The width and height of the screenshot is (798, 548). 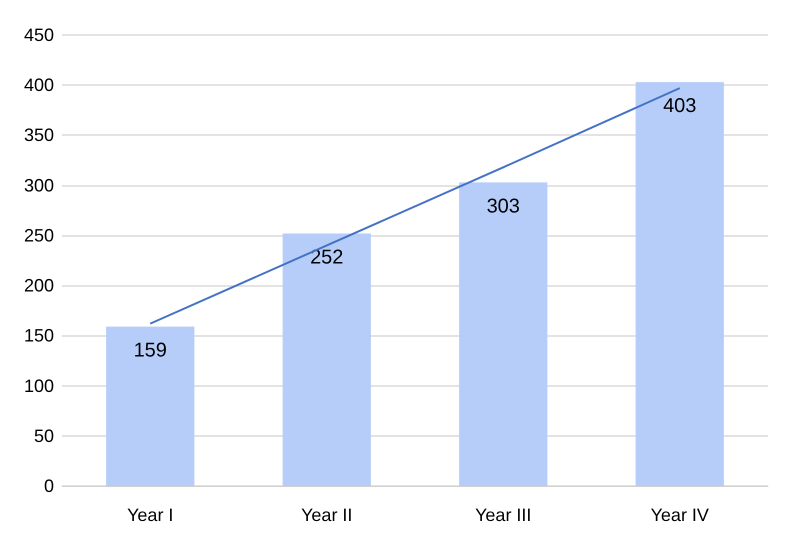 I want to click on y-tick-label: 50, so click(x=44, y=436).